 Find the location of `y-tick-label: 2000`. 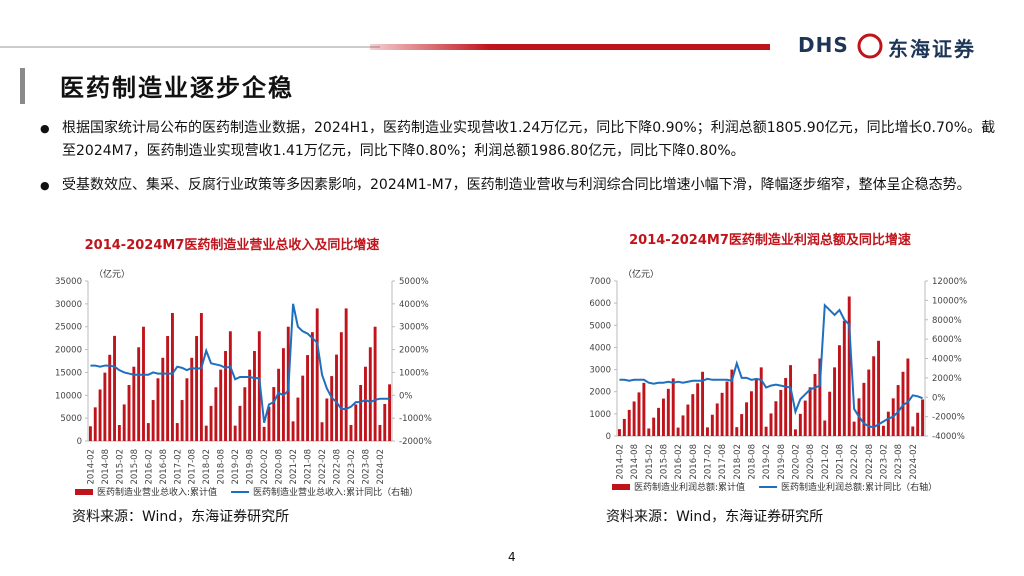

y-tick-label: 2000 is located at coordinates (600, 393).